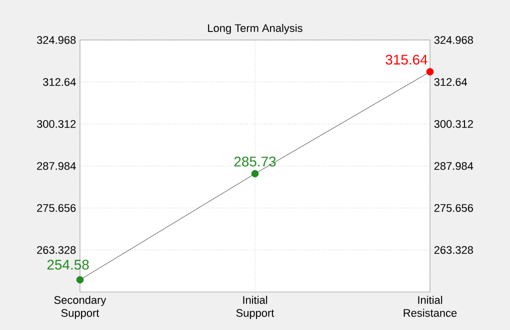  What do you see at coordinates (56, 166) in the screenshot?
I see `y-tick-label: 287.984` at bounding box center [56, 166].